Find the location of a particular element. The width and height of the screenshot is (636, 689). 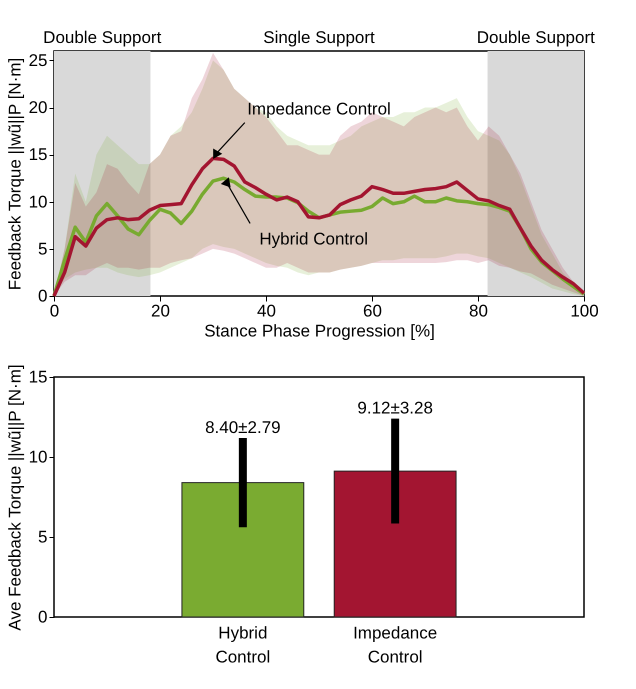

text: Single Support is located at coordinates (319, 37).